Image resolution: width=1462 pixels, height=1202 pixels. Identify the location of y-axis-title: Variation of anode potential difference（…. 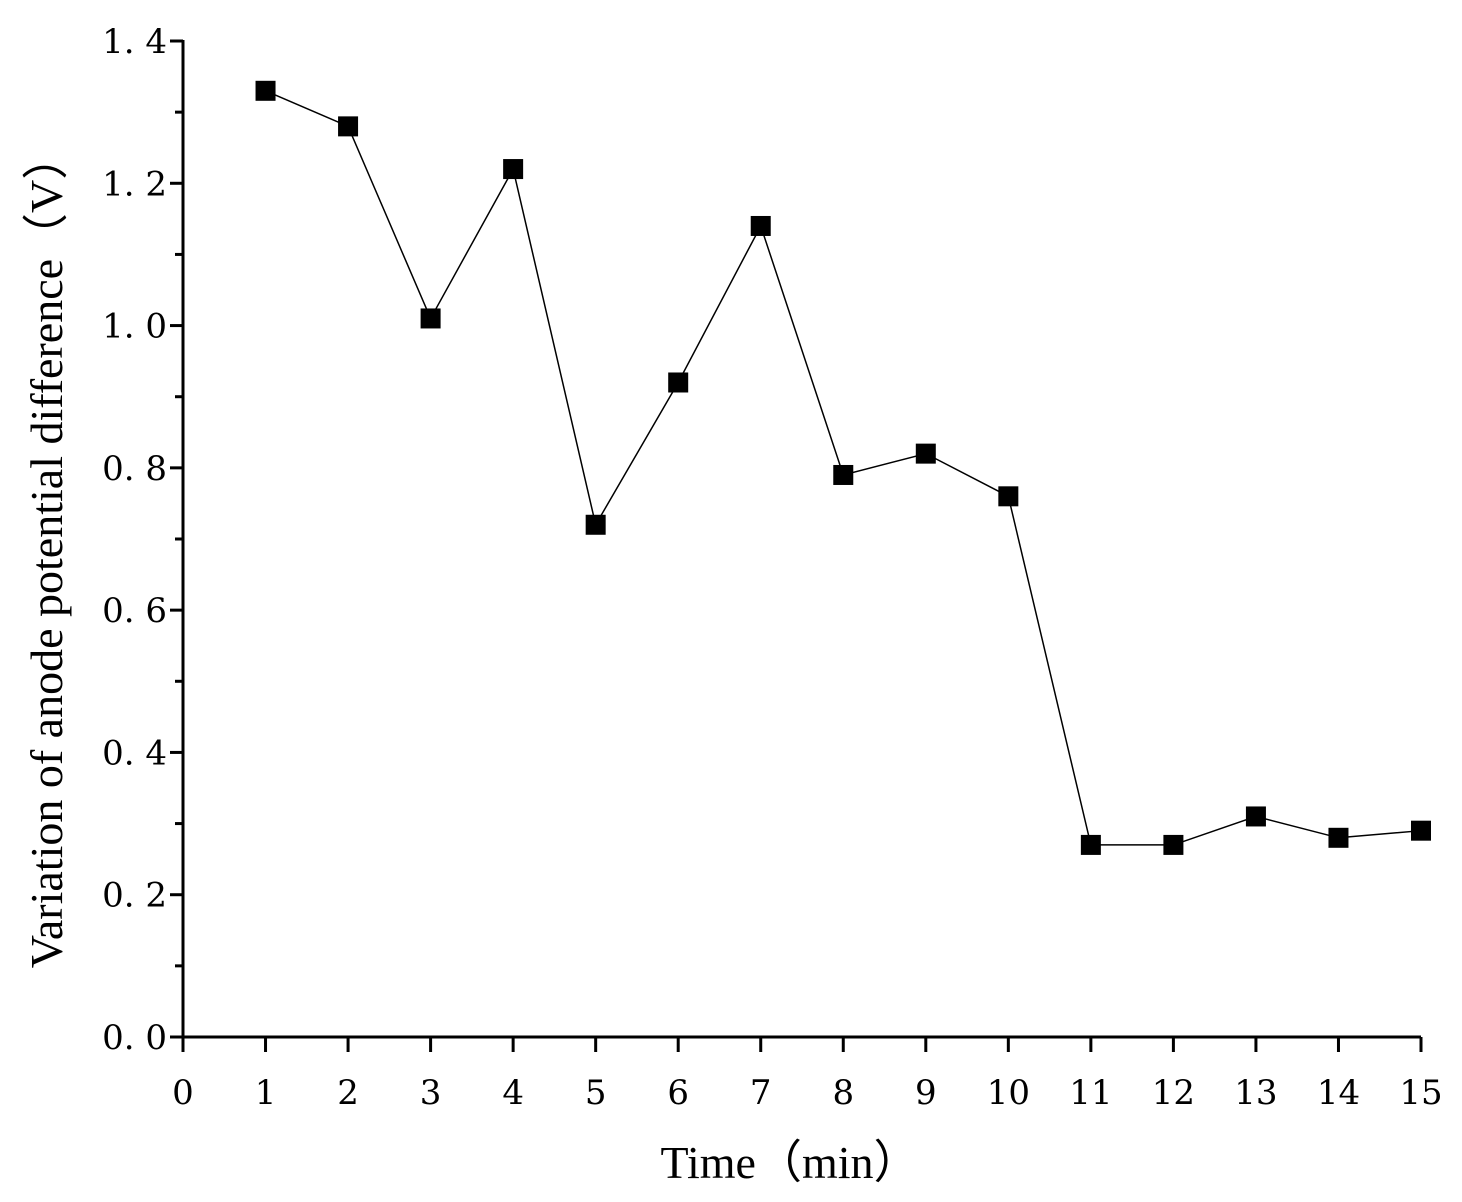
(46, 551).